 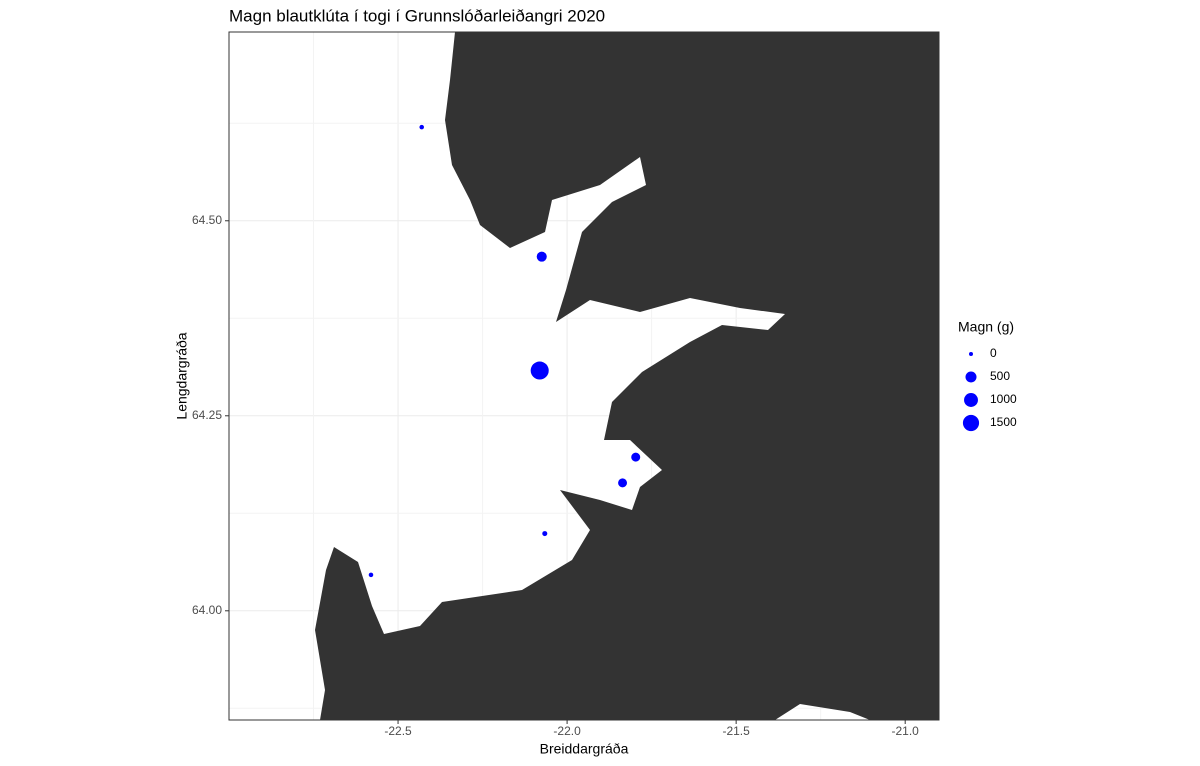 I want to click on x-tick-label: -21.0, so click(x=906, y=731).